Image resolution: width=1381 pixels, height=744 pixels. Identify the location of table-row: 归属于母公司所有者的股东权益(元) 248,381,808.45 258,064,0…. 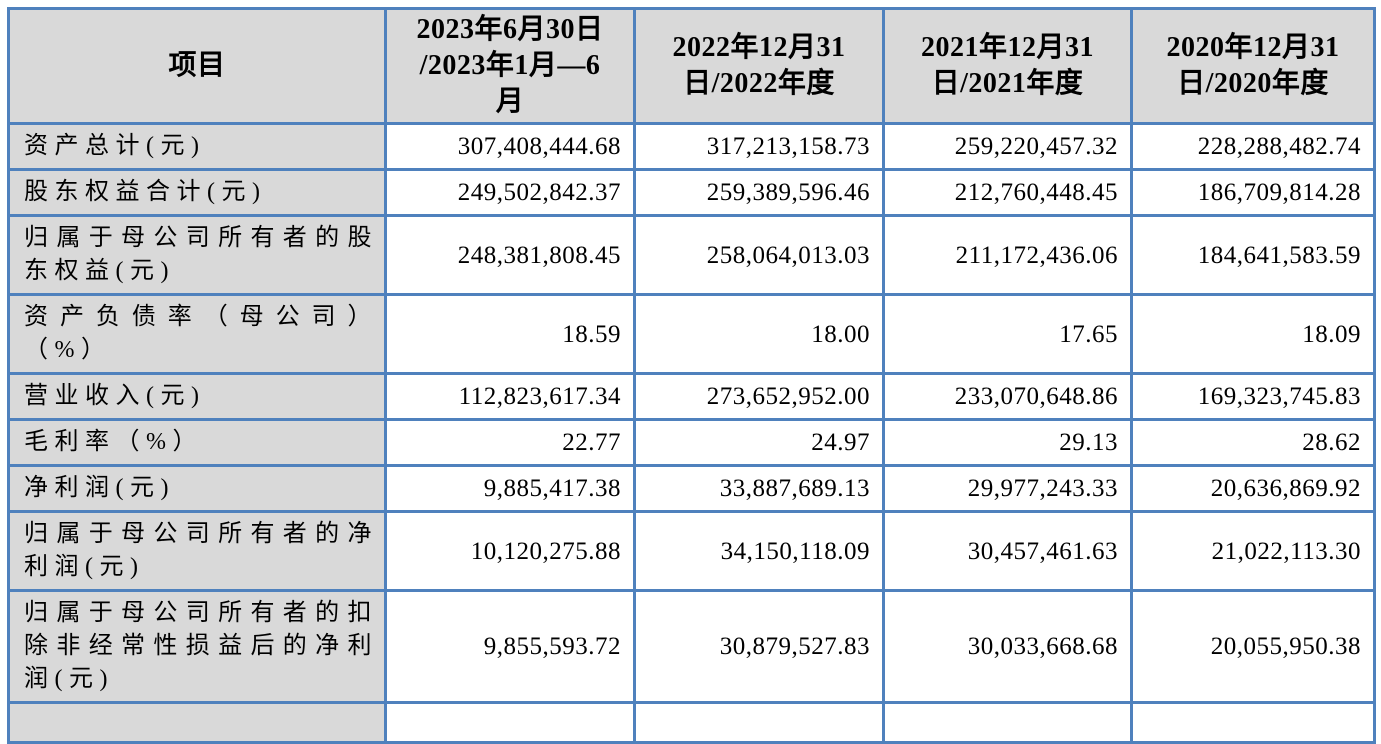
(691, 255).